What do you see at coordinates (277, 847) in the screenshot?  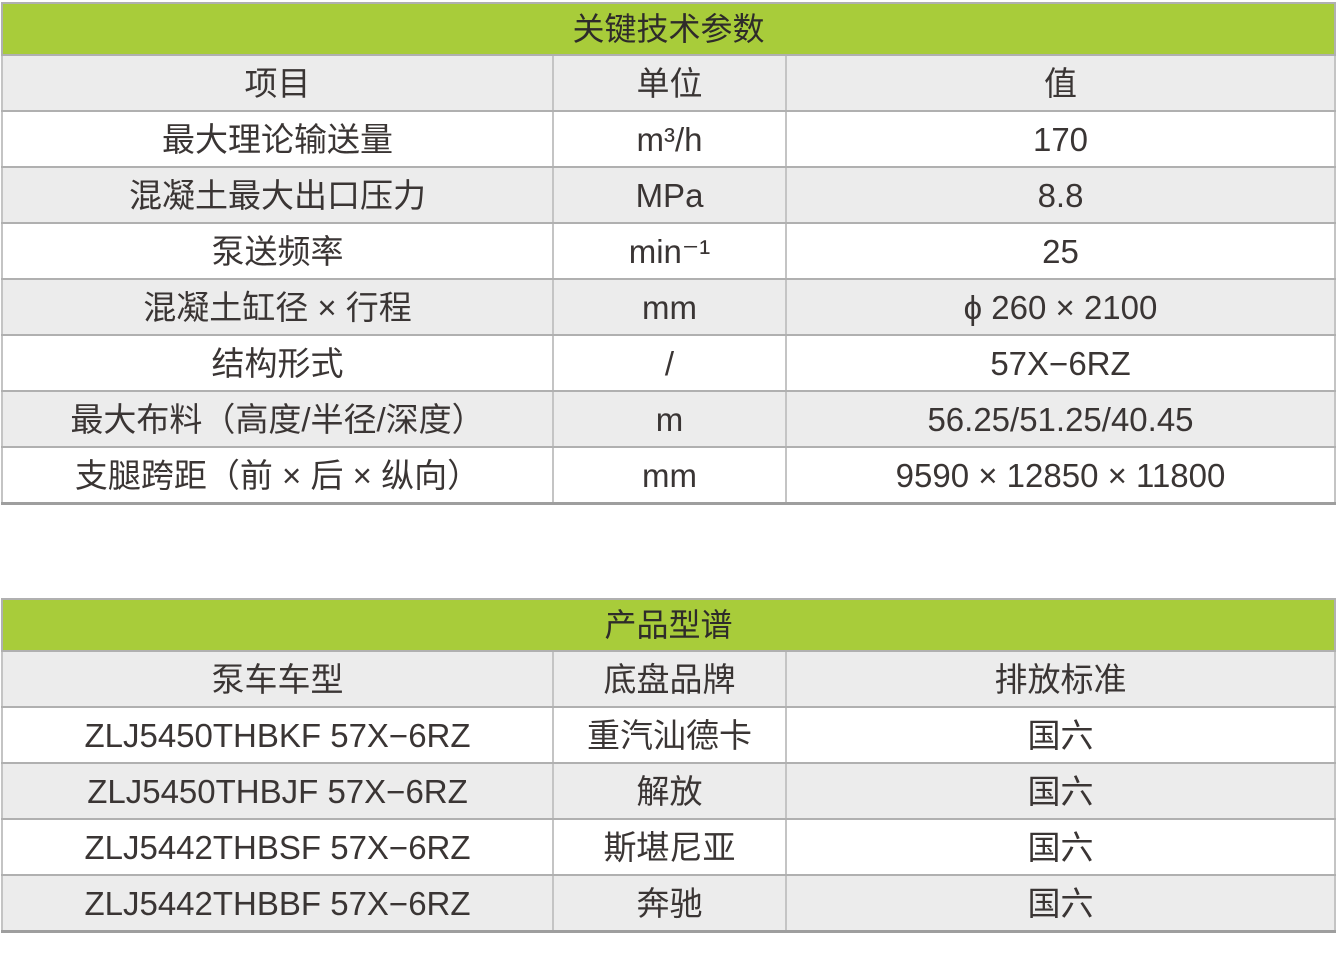 I see `table-cell-model: ZLJ5442THBSF 57X−6RZ` at bounding box center [277, 847].